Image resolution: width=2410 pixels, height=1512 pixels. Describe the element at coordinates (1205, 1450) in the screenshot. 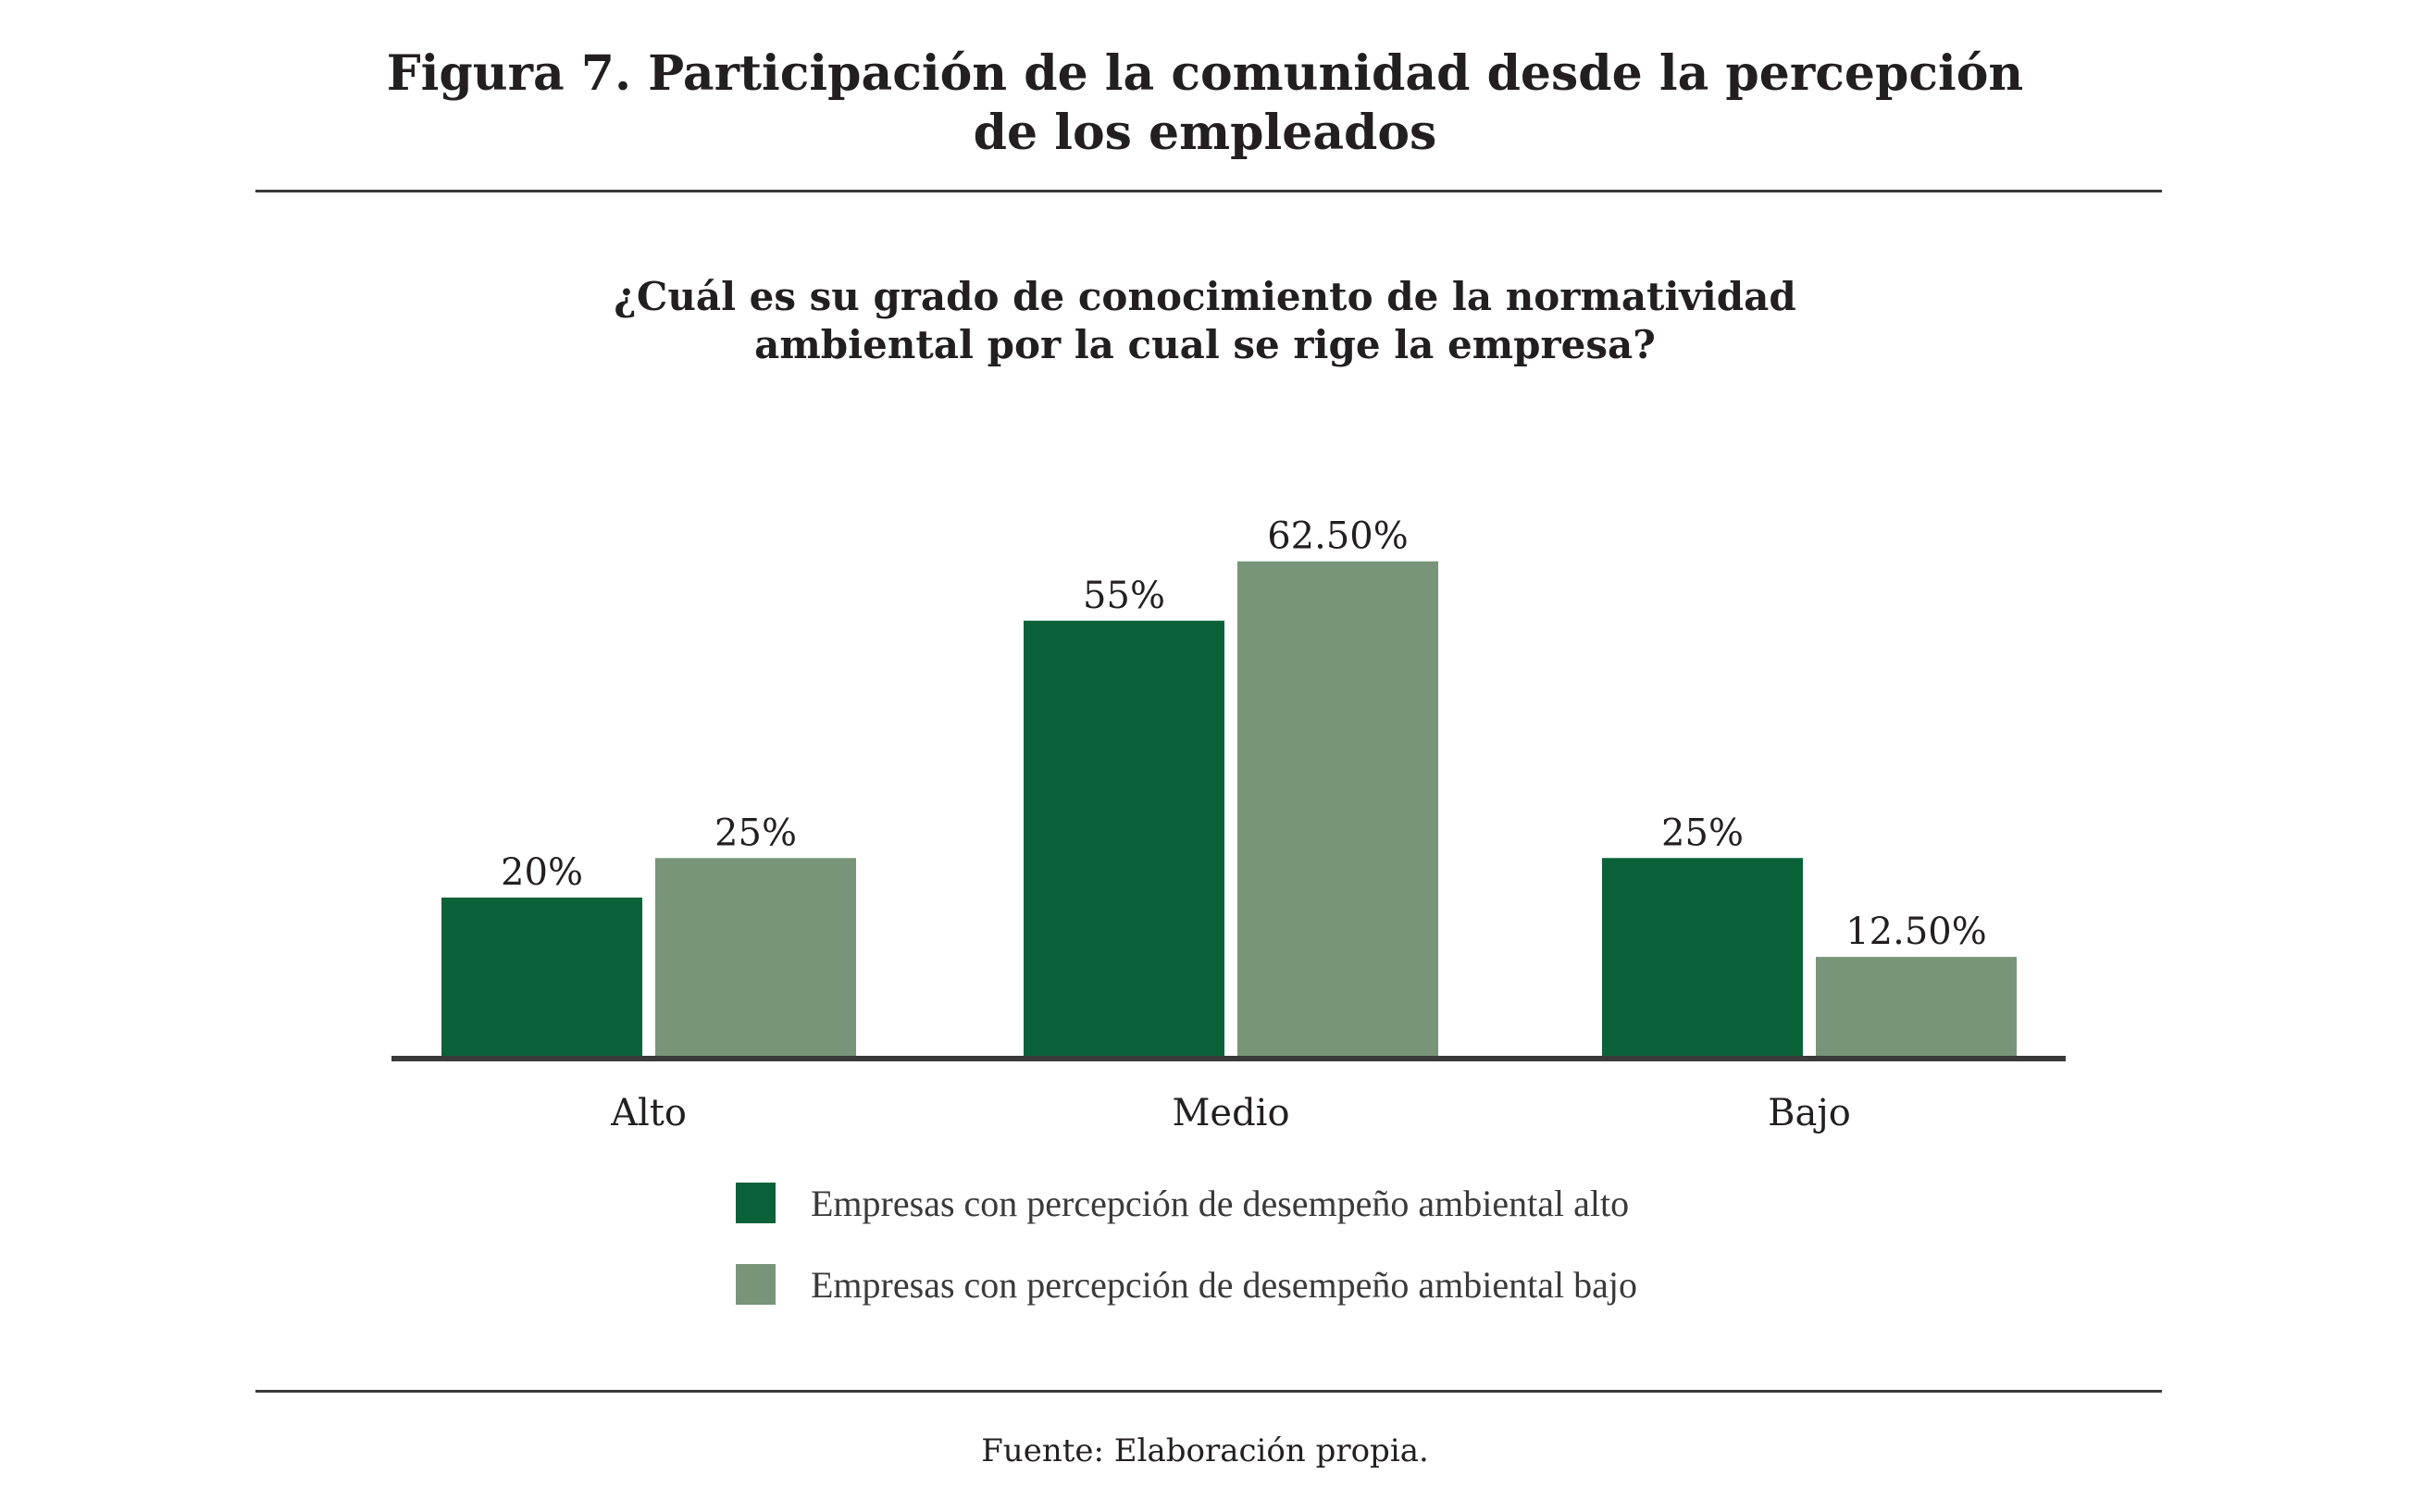

I see `source-note: Fuente: Elaboración propia.` at that location.